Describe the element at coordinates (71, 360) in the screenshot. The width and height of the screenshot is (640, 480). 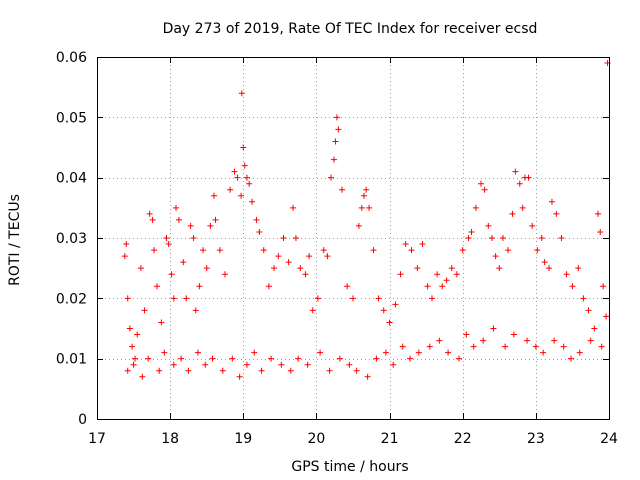
I see `y-tick-label: 0.01` at that location.